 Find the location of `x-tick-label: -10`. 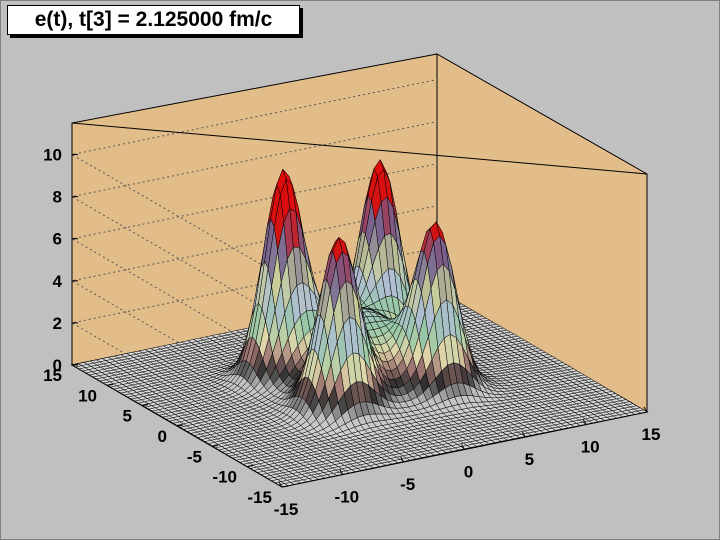

x-tick-label: -10 is located at coordinates (347, 497).